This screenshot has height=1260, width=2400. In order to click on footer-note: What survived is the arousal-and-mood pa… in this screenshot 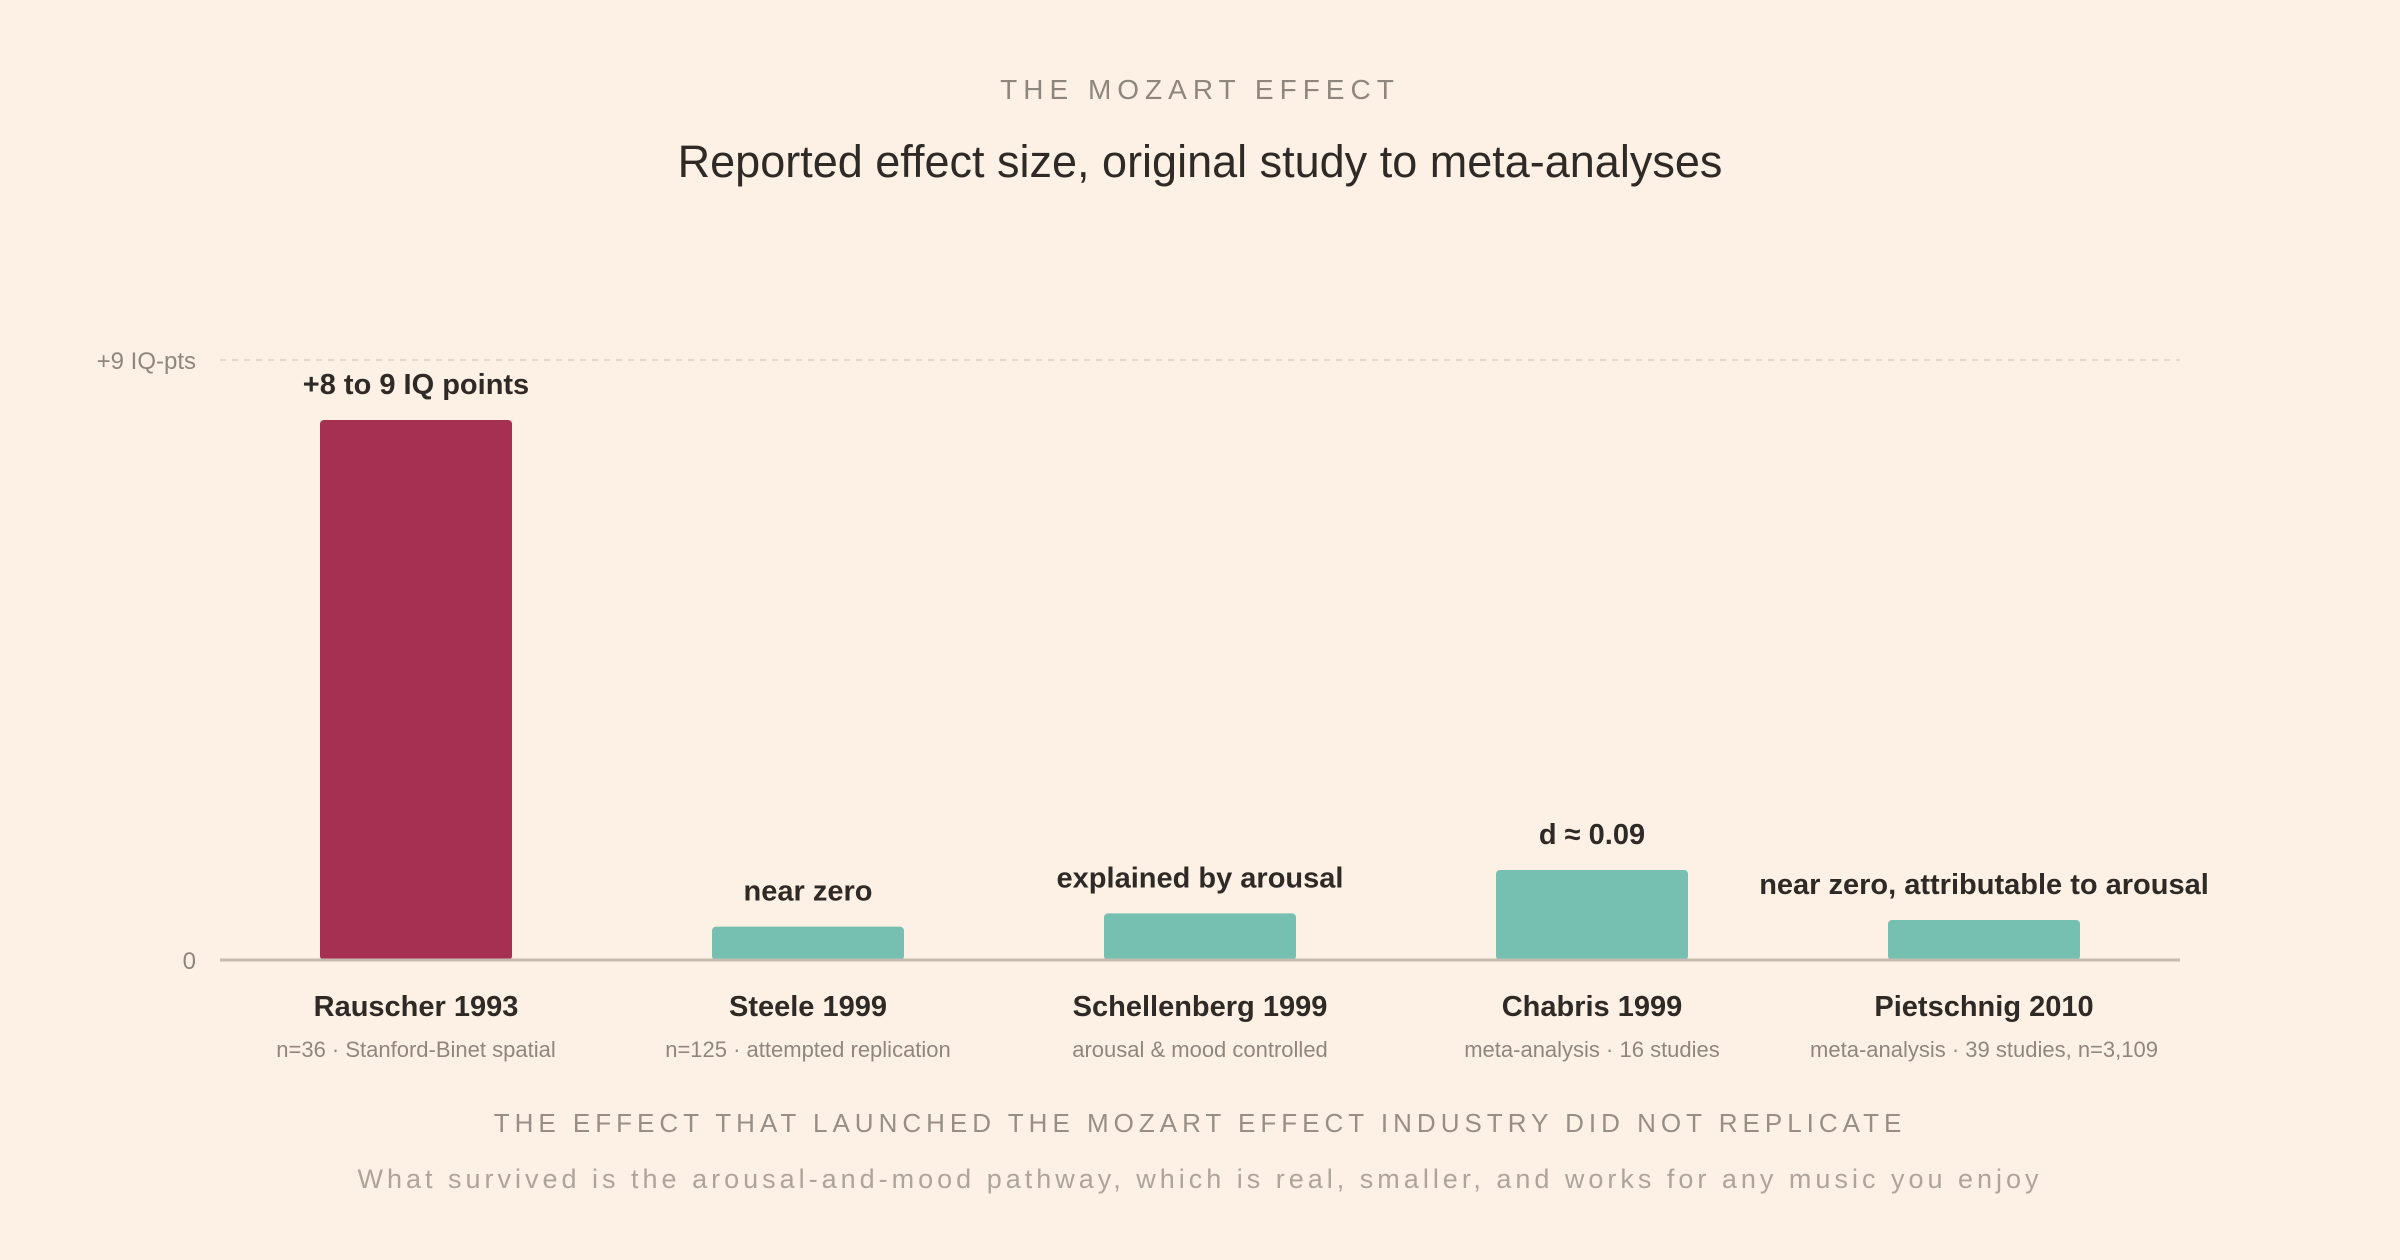, I will do `click(1200, 1179)`.